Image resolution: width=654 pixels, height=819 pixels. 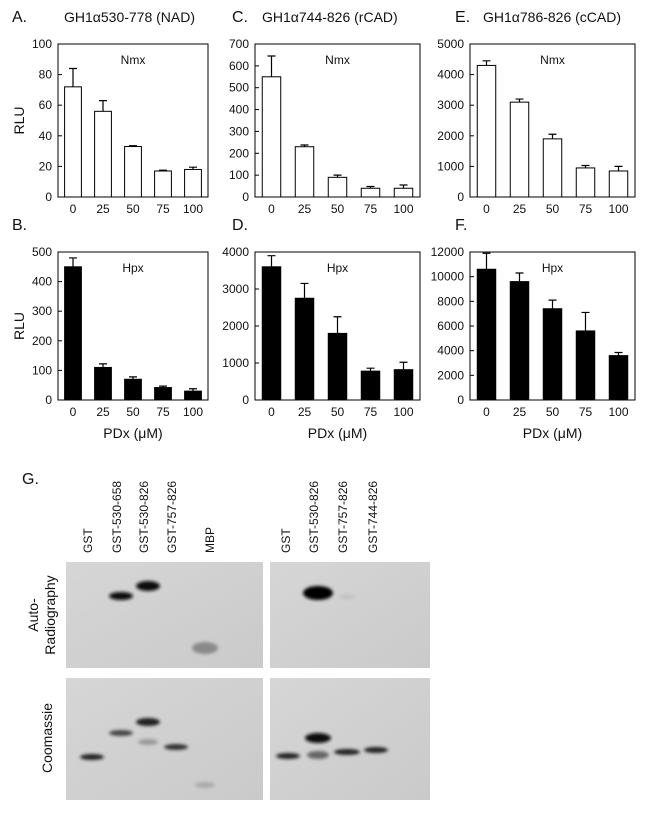 What do you see at coordinates (305, 412) in the screenshot?
I see `x-tick-label: 25` at bounding box center [305, 412].